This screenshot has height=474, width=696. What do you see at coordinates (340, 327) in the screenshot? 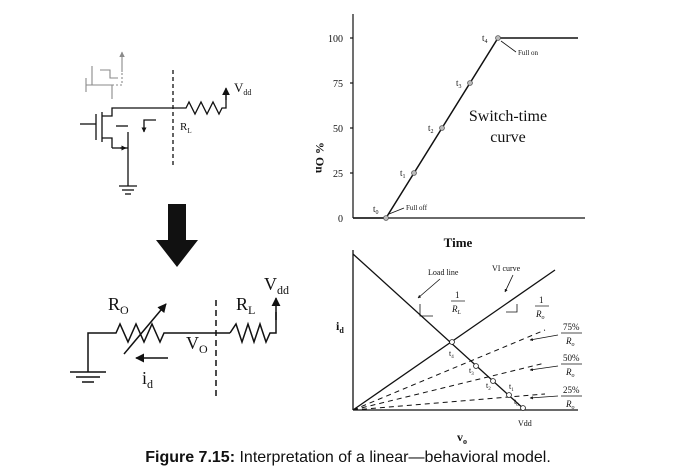
I see `vi-ylabel: id` at bounding box center [340, 327].